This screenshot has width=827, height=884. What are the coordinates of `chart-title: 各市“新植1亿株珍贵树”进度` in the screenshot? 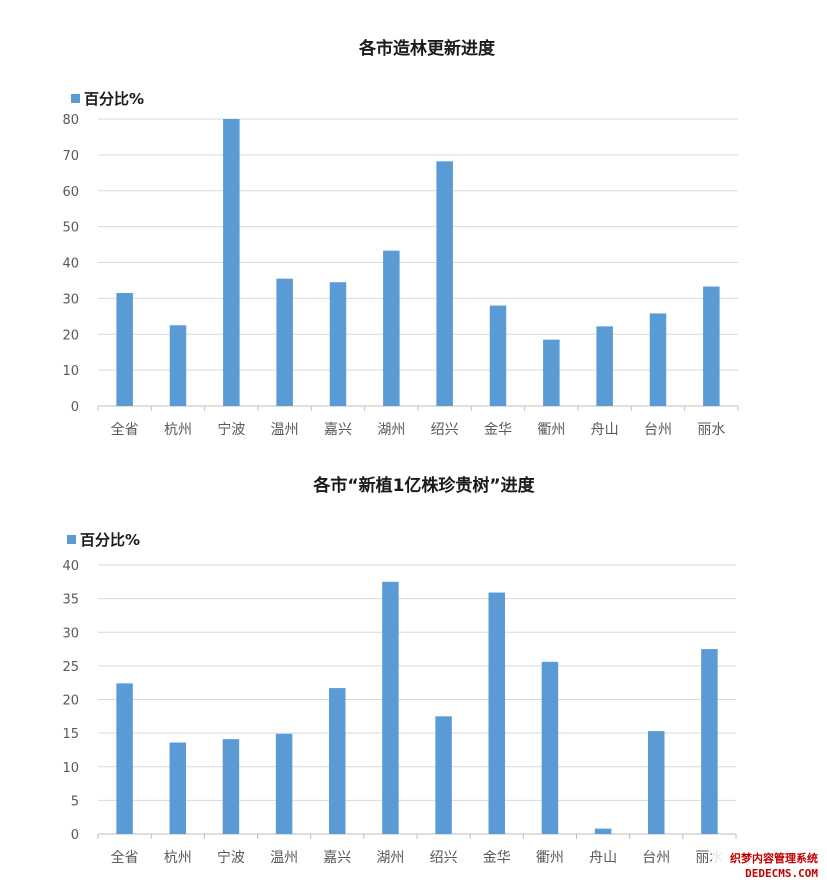 It's located at (423, 485).